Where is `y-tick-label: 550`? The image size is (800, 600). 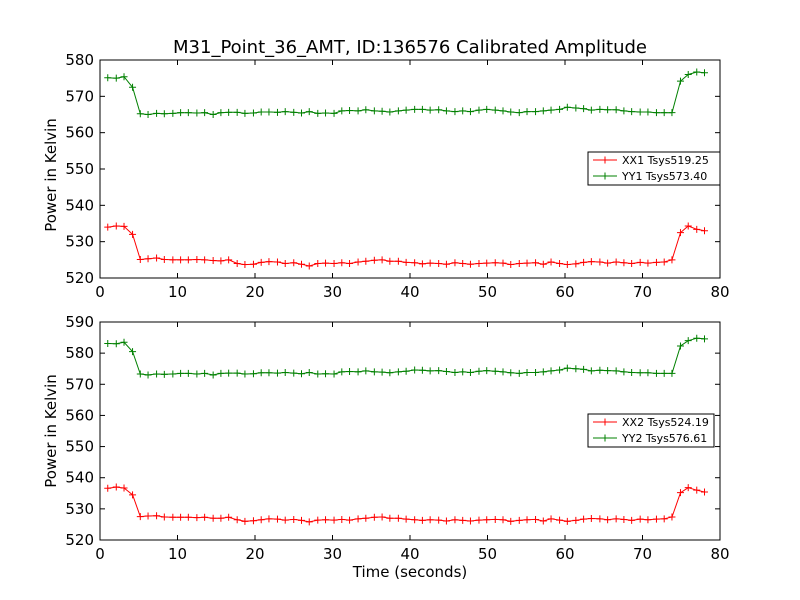
y-tick-label: 550 is located at coordinates (79, 447).